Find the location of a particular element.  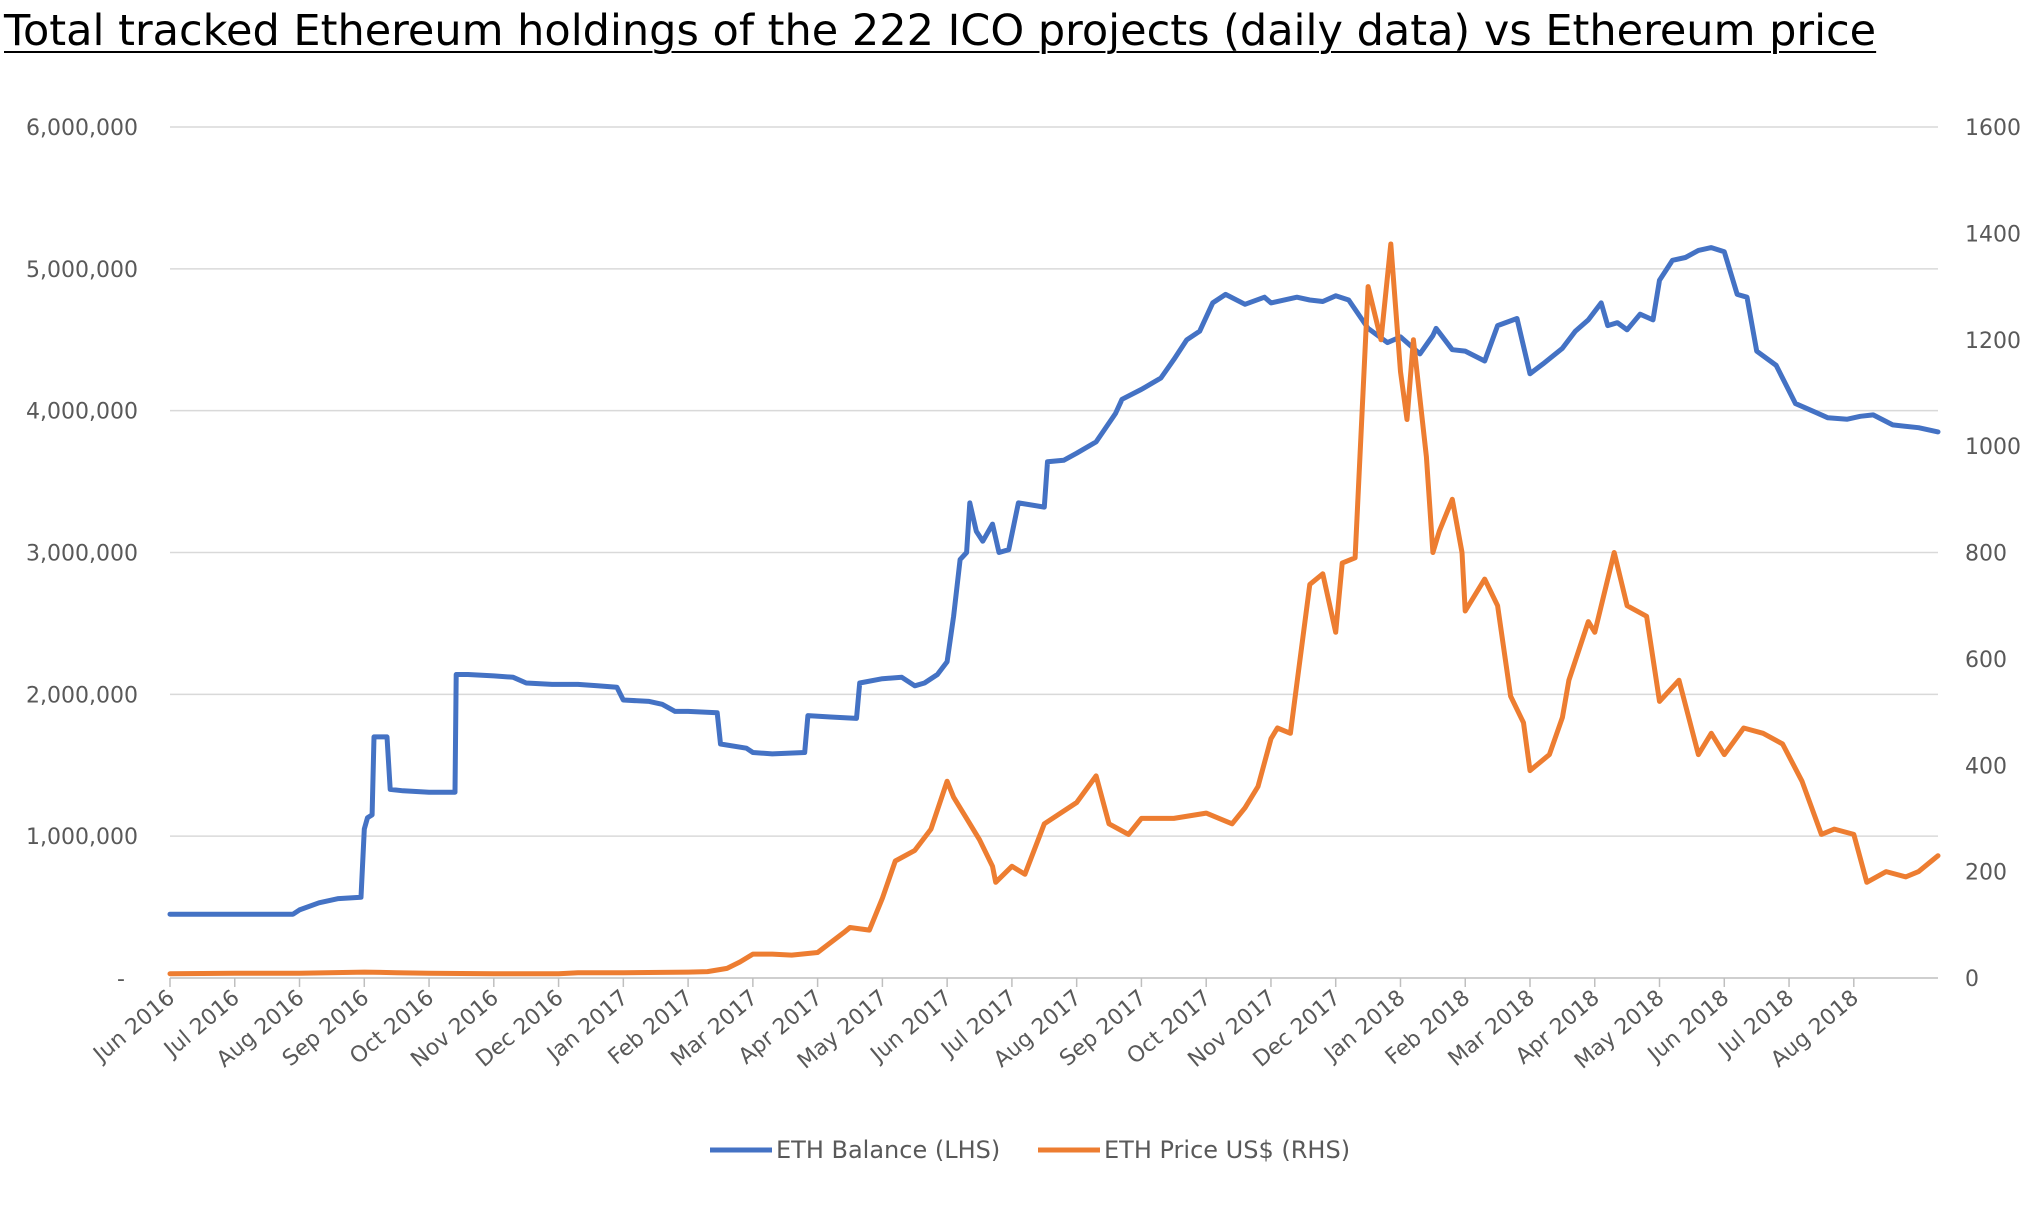

right-tick-label: 600 is located at coordinates (1986, 660).